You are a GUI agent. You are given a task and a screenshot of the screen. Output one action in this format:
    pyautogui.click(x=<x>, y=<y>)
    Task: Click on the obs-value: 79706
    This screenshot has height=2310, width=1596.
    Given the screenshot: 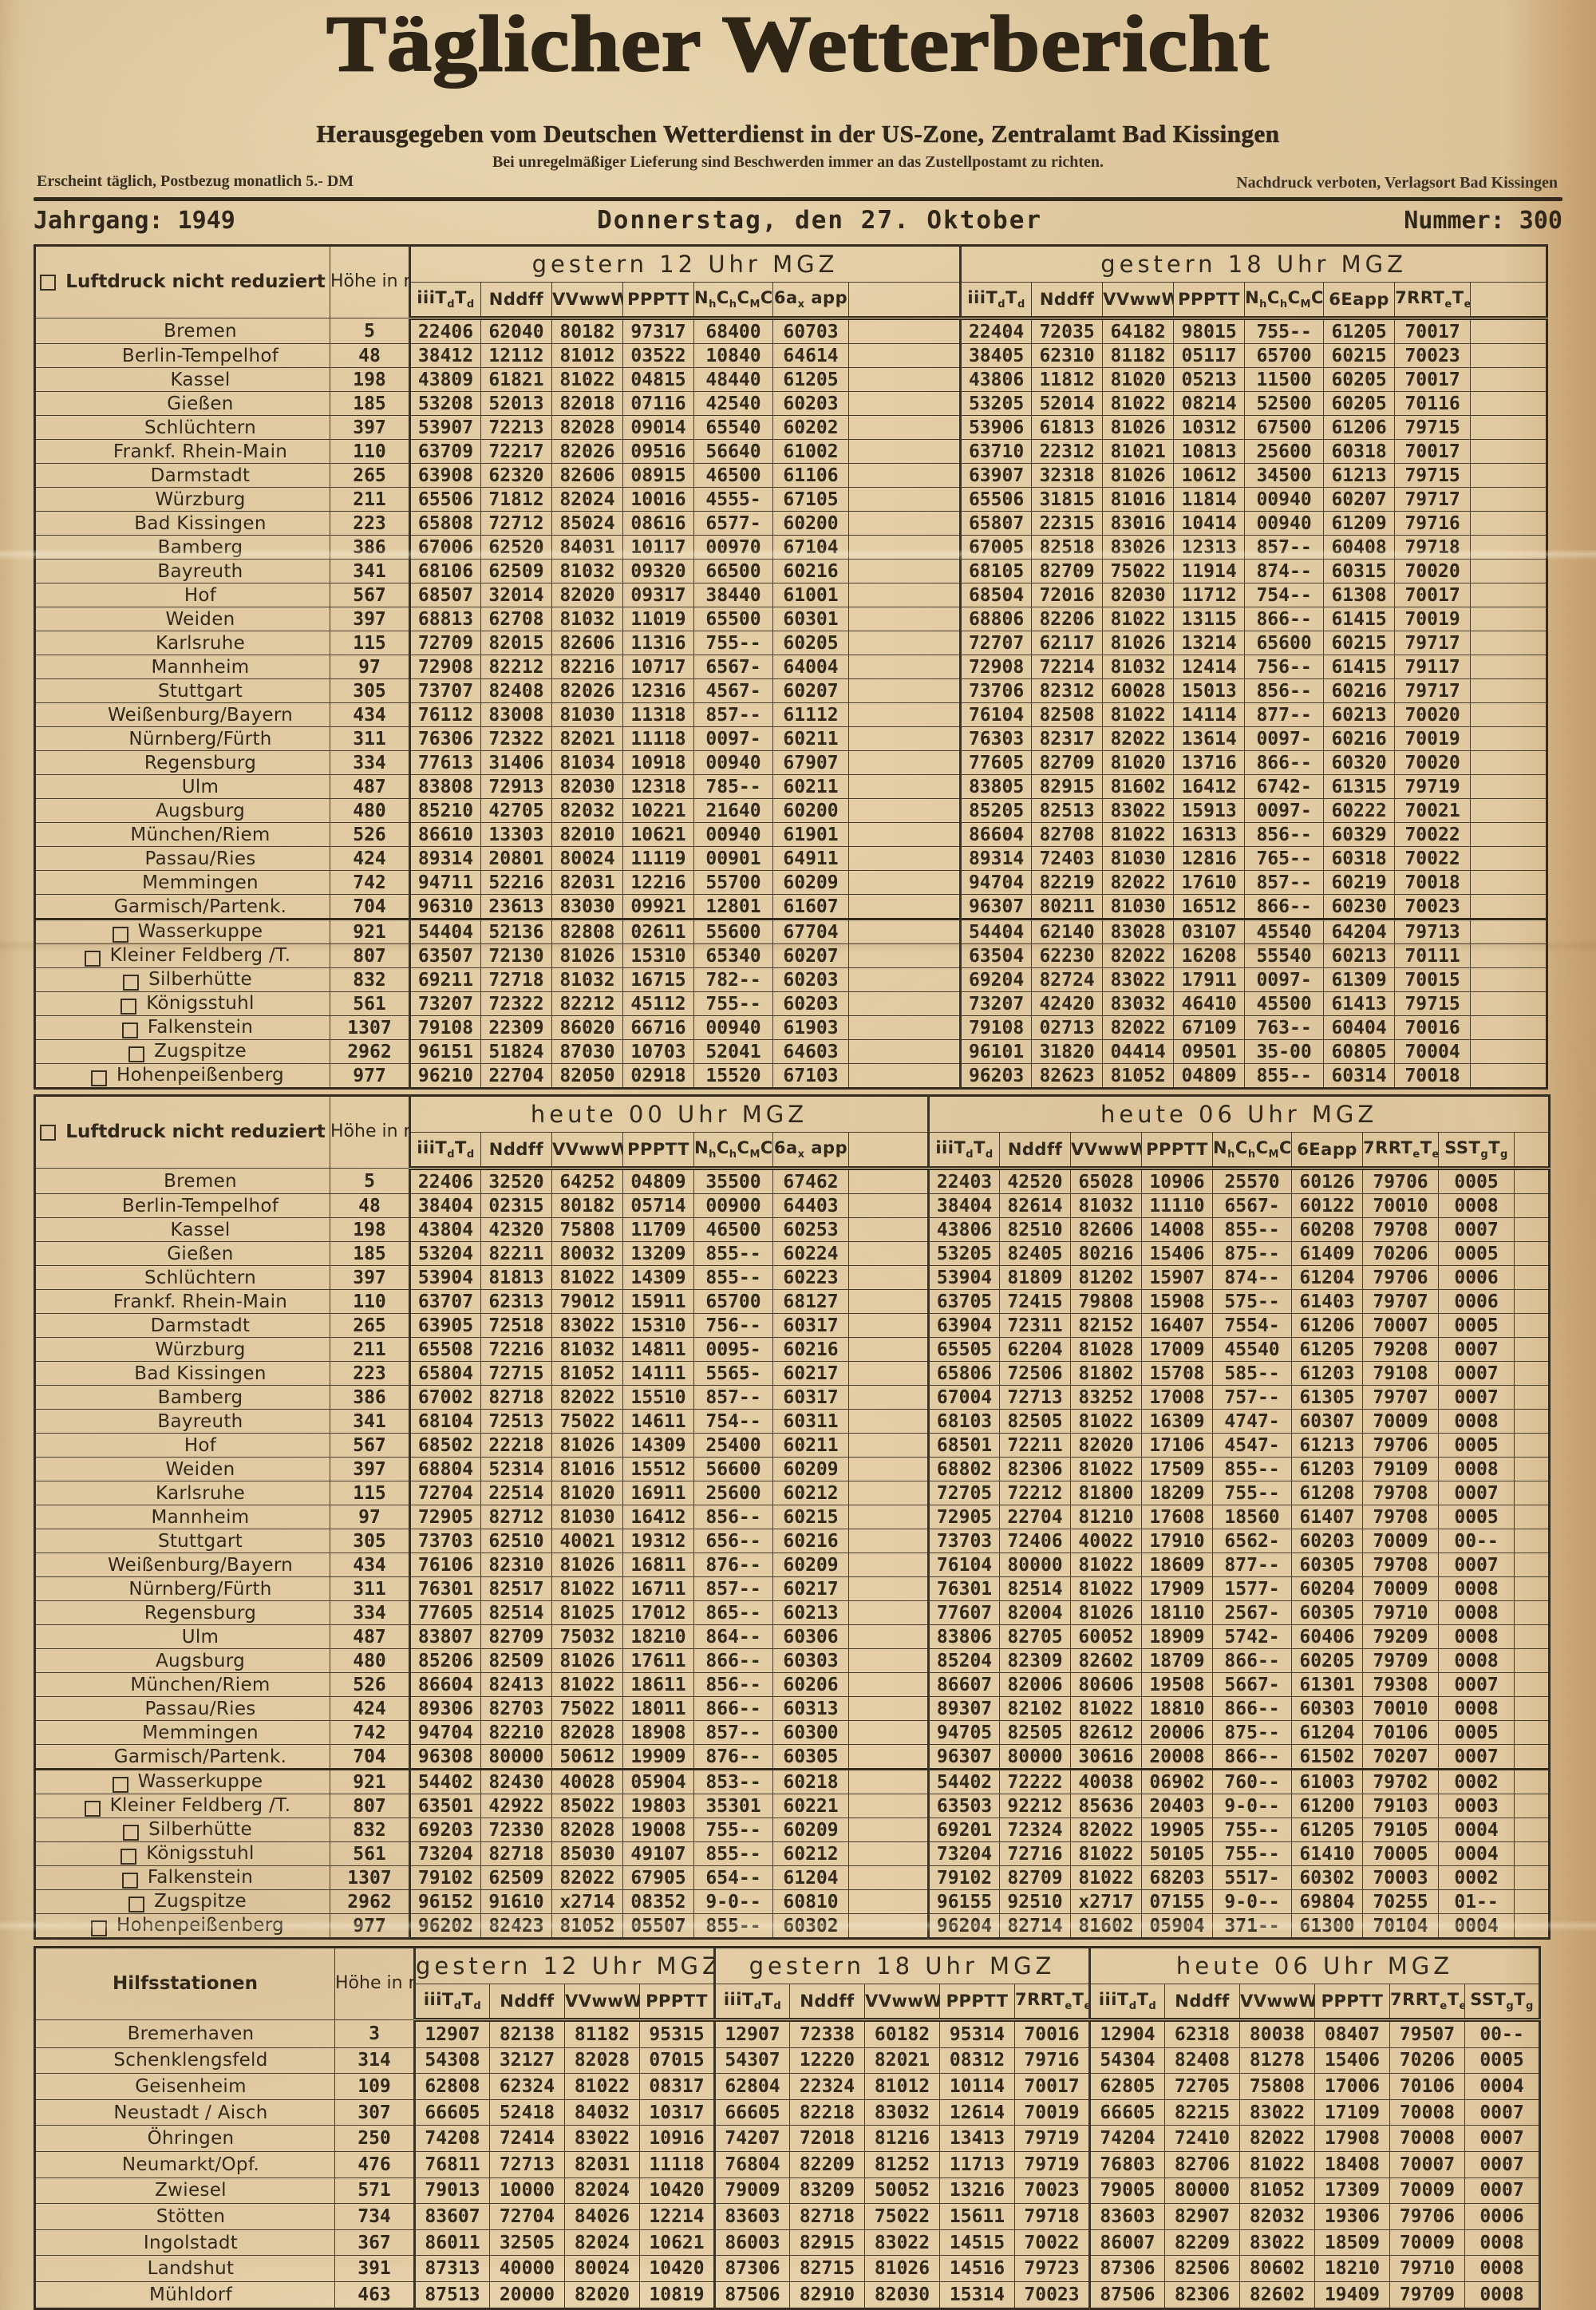 What is the action you would take?
    pyautogui.click(x=1427, y=2216)
    